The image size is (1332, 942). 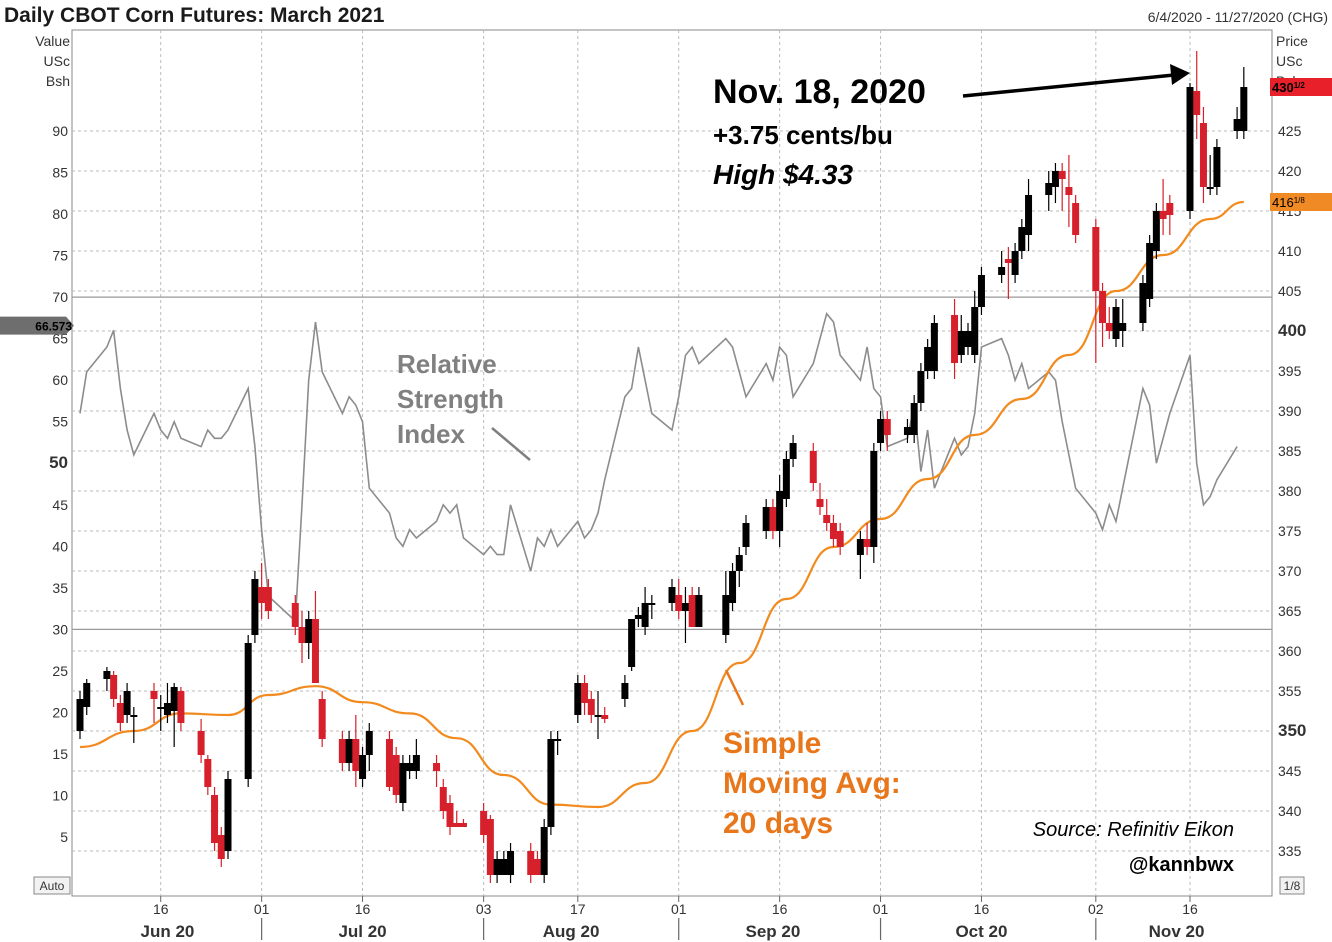 I want to click on last-price-marker: 4301/2, so click(x=1301, y=87).